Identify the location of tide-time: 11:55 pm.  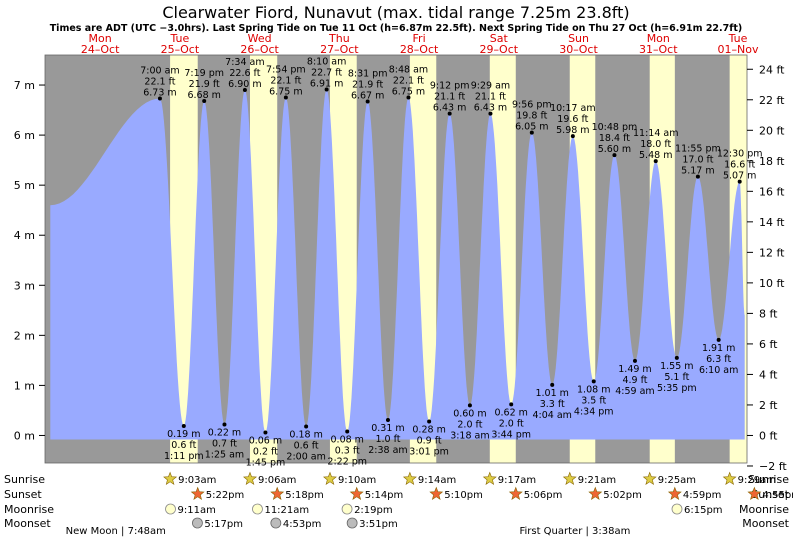
(698, 149).